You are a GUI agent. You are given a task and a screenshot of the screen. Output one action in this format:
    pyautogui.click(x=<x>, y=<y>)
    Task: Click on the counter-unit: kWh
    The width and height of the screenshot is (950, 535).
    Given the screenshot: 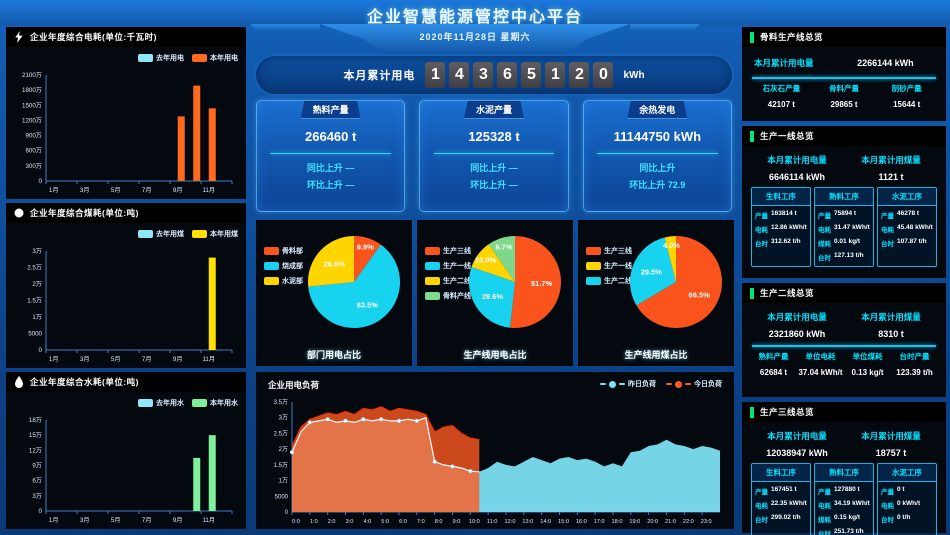 What is the action you would take?
    pyautogui.click(x=634, y=75)
    